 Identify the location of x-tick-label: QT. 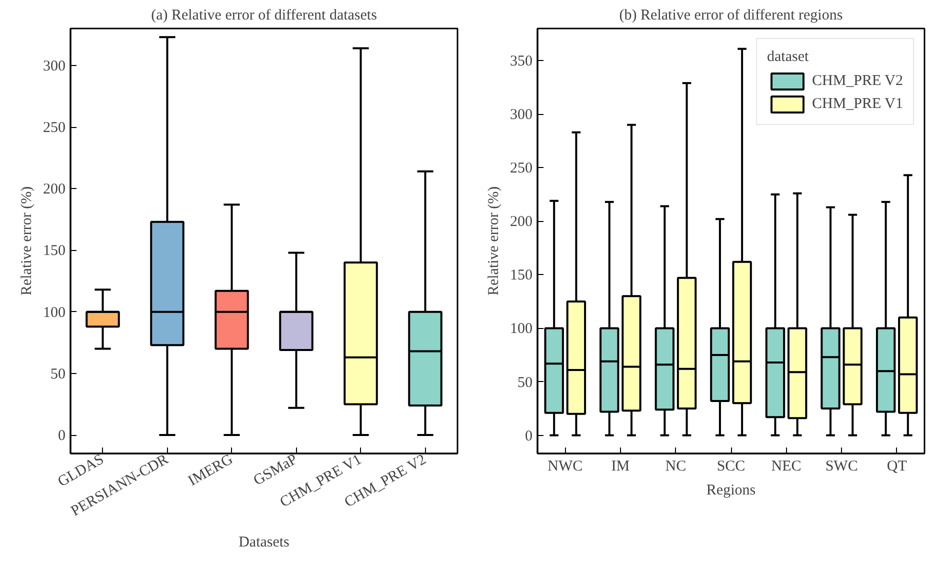
(896, 466).